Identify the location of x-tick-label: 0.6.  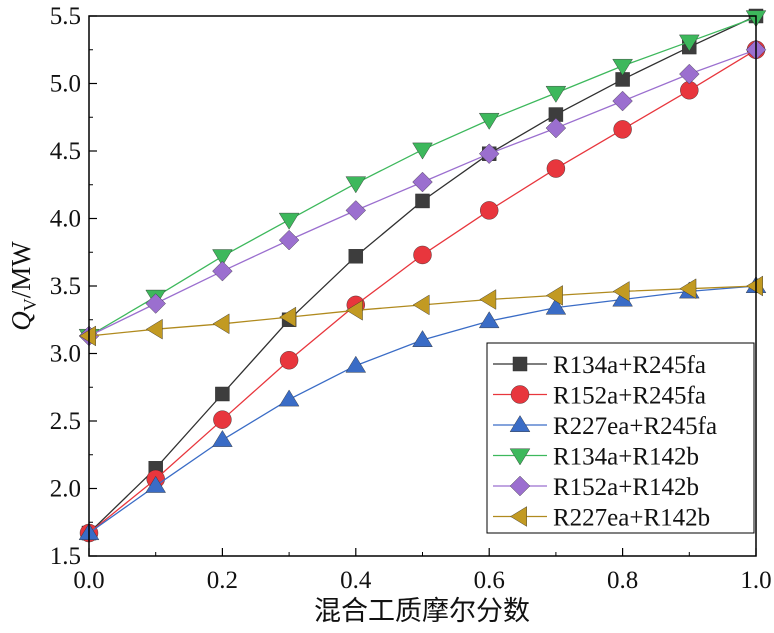
(489, 580).